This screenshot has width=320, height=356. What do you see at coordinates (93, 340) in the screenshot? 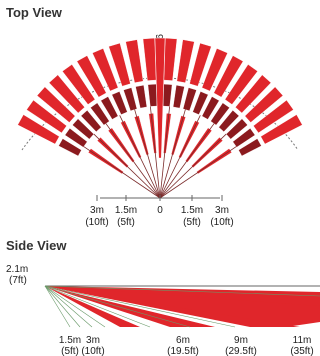
I see `side-distance: 3m` at bounding box center [93, 340].